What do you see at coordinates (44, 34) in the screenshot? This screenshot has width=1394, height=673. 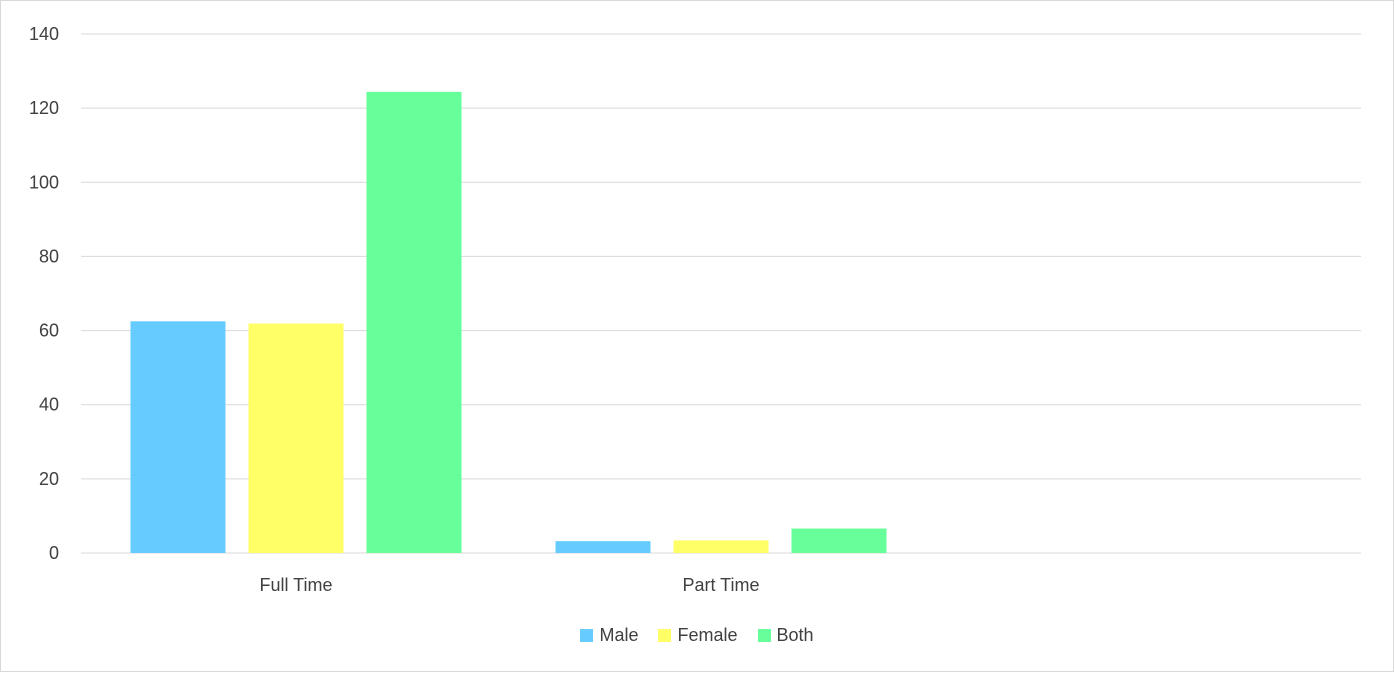 I see `y-tick-label: 140` at bounding box center [44, 34].